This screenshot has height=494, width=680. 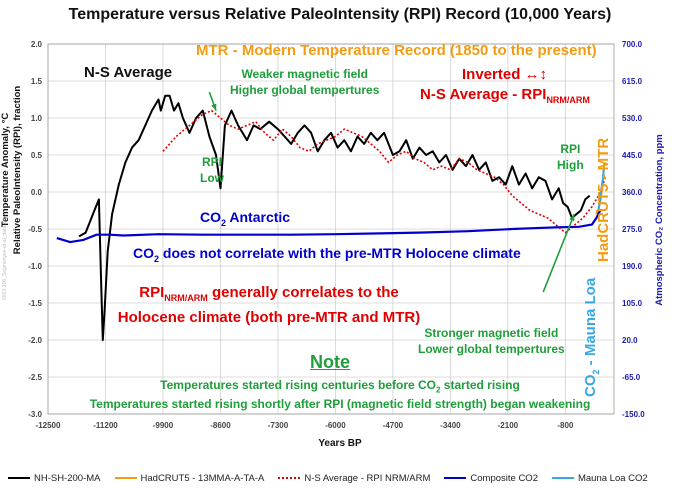 I want to click on y2-tick-label: -65.0, so click(x=631, y=377).